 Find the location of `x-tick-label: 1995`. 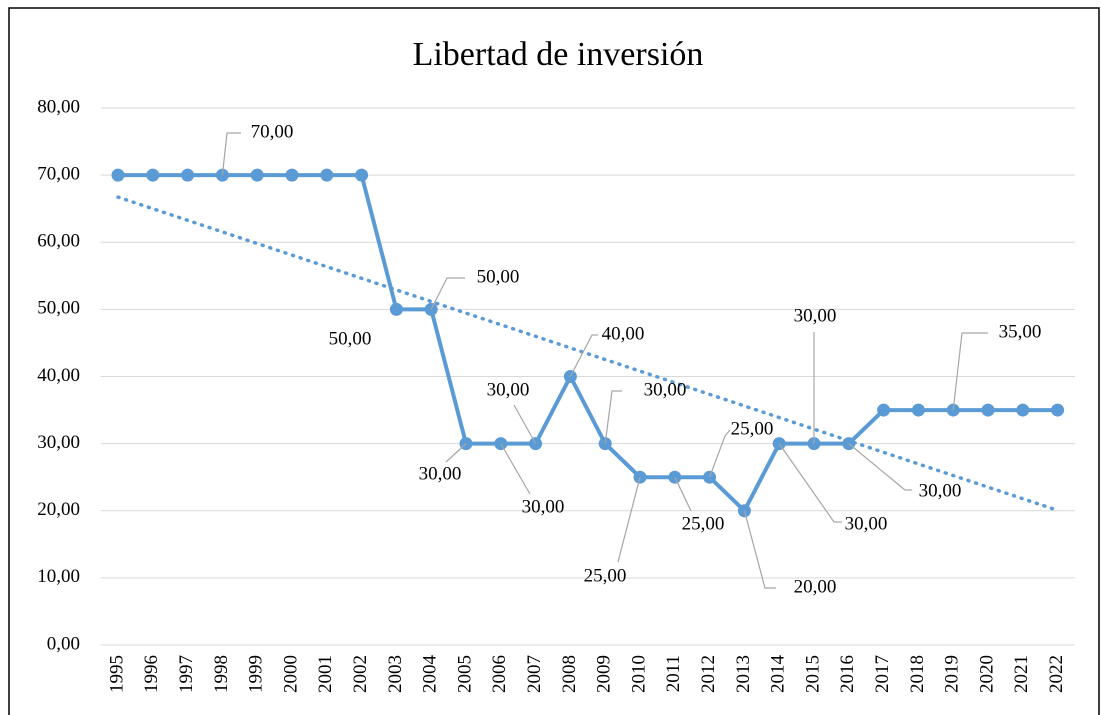

x-tick-label: 1995 is located at coordinates (116, 674).